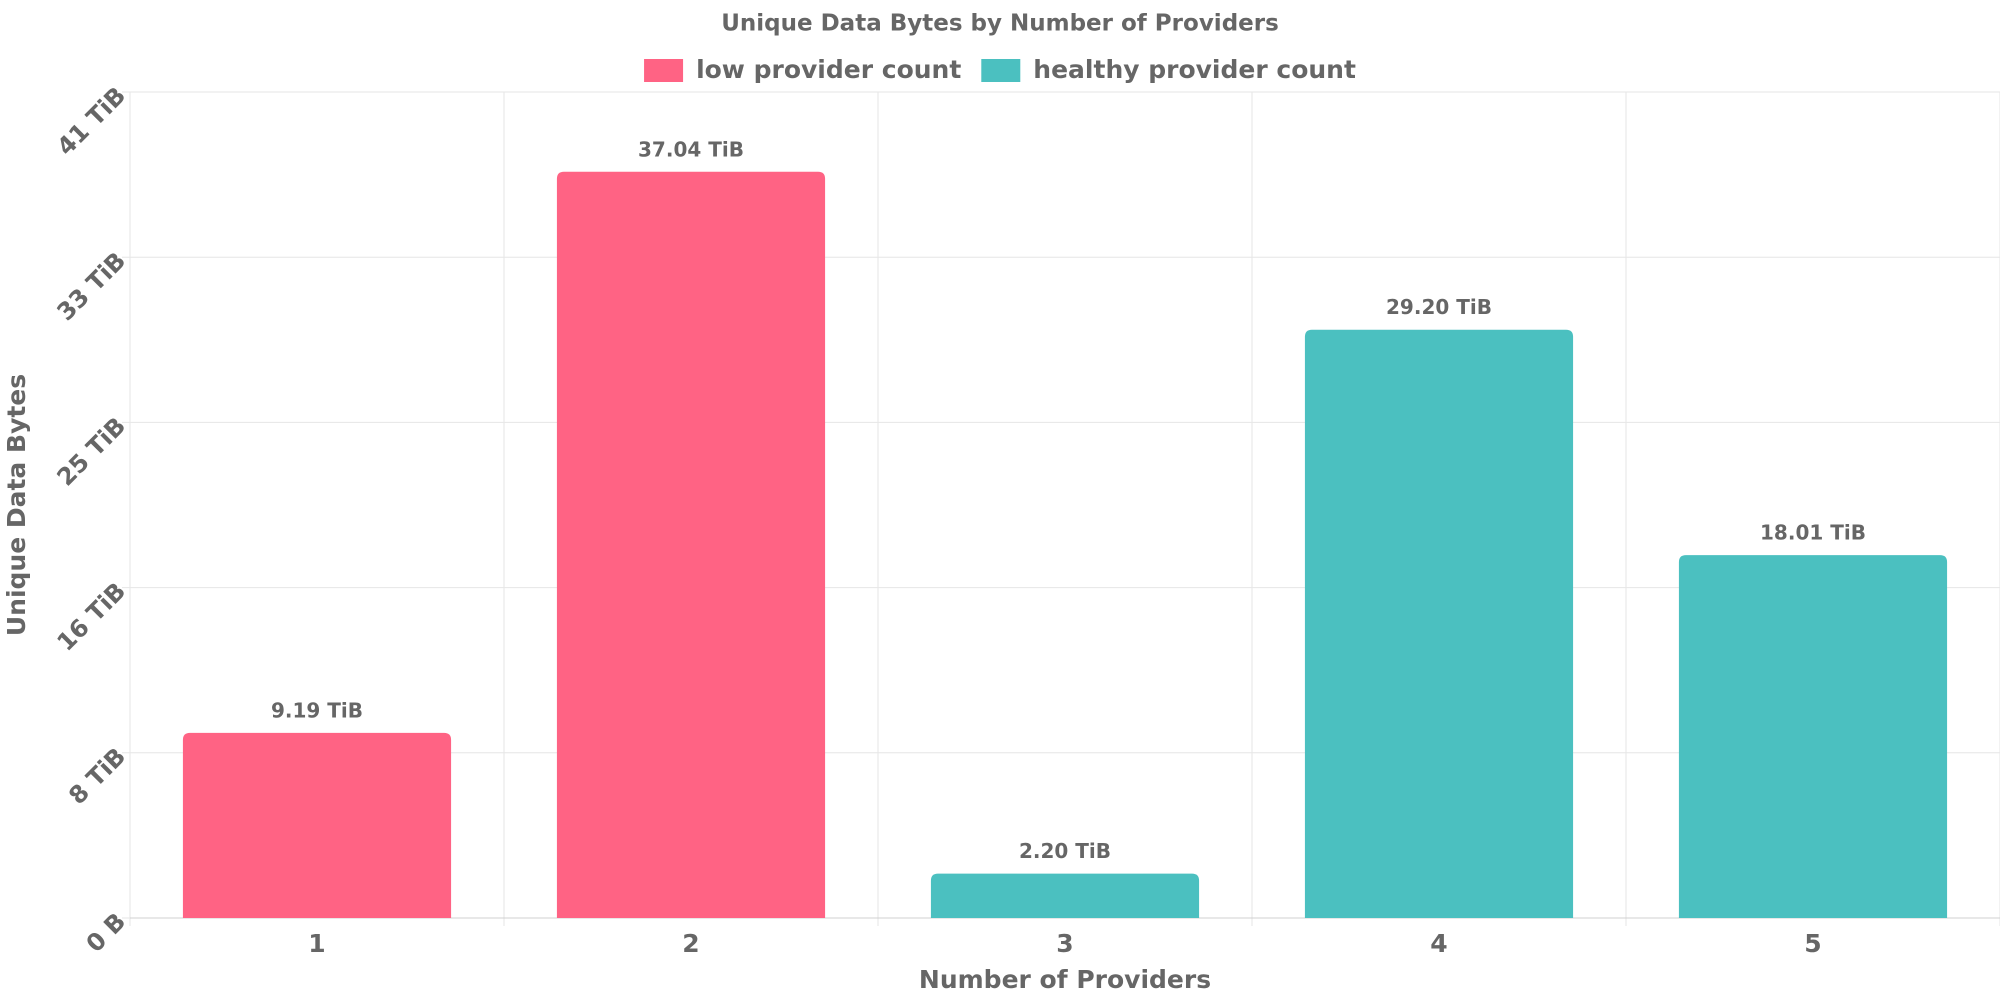 The image size is (2000, 1000). Describe the element at coordinates (1065, 979) in the screenshot. I see `x-axis-title: Number of Providers` at that location.